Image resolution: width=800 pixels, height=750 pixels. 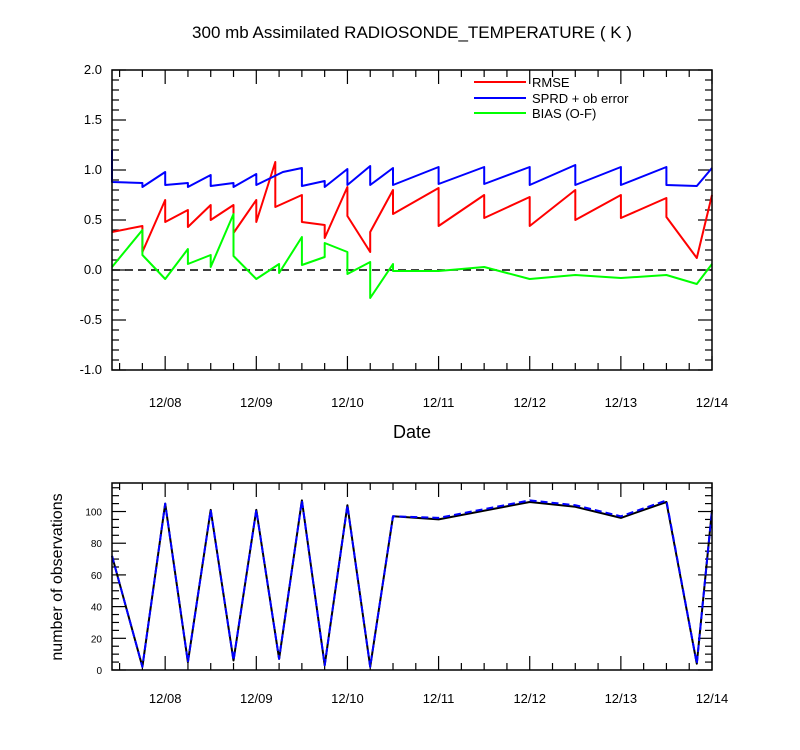 I want to click on y-tick-label: 2.0, so click(x=93, y=69).